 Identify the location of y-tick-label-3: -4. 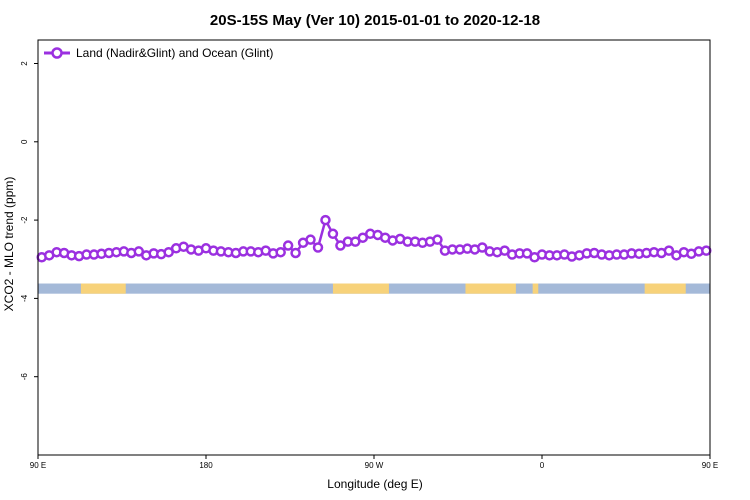
(24, 298).